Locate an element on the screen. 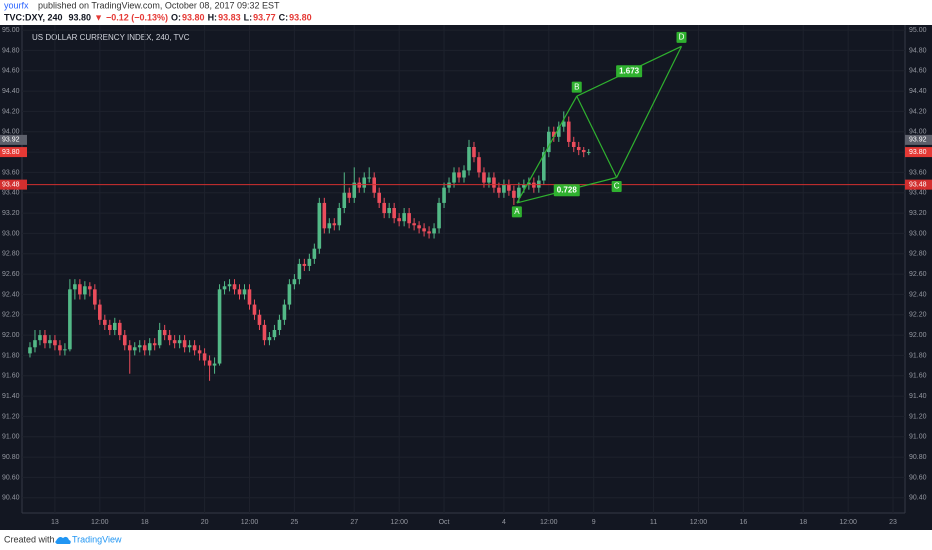 The width and height of the screenshot is (932, 550). x-tick-label: 11 is located at coordinates (653, 522).